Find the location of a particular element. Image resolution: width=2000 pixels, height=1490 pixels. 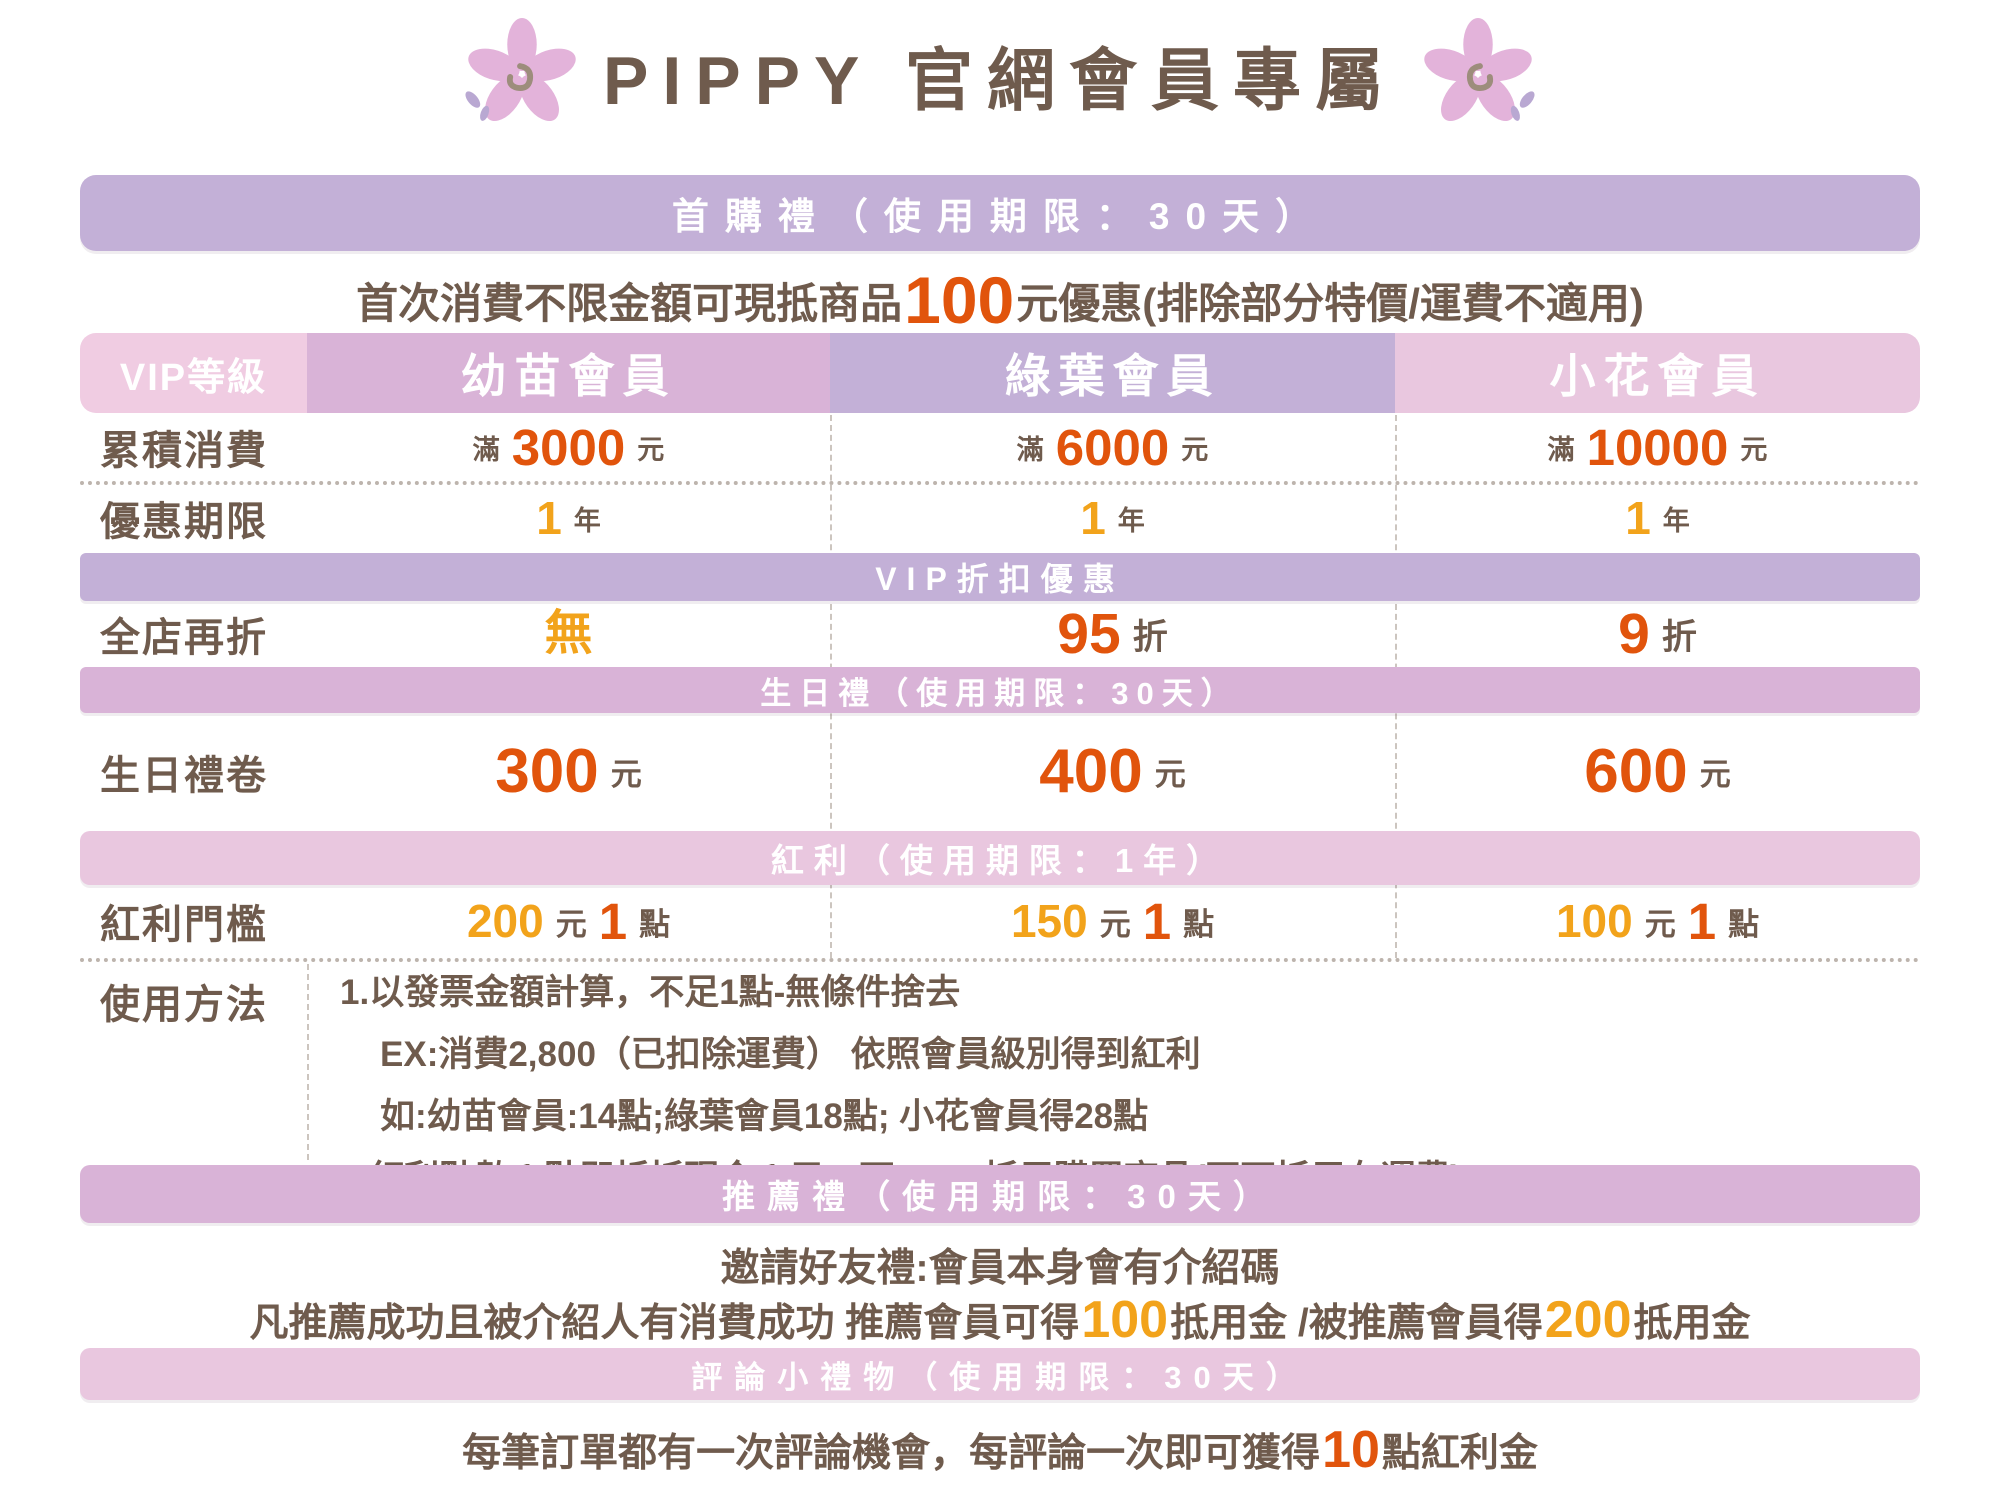

banner-referral-gift: 推薦禮（使用期限：30天） is located at coordinates (1000, 1194).